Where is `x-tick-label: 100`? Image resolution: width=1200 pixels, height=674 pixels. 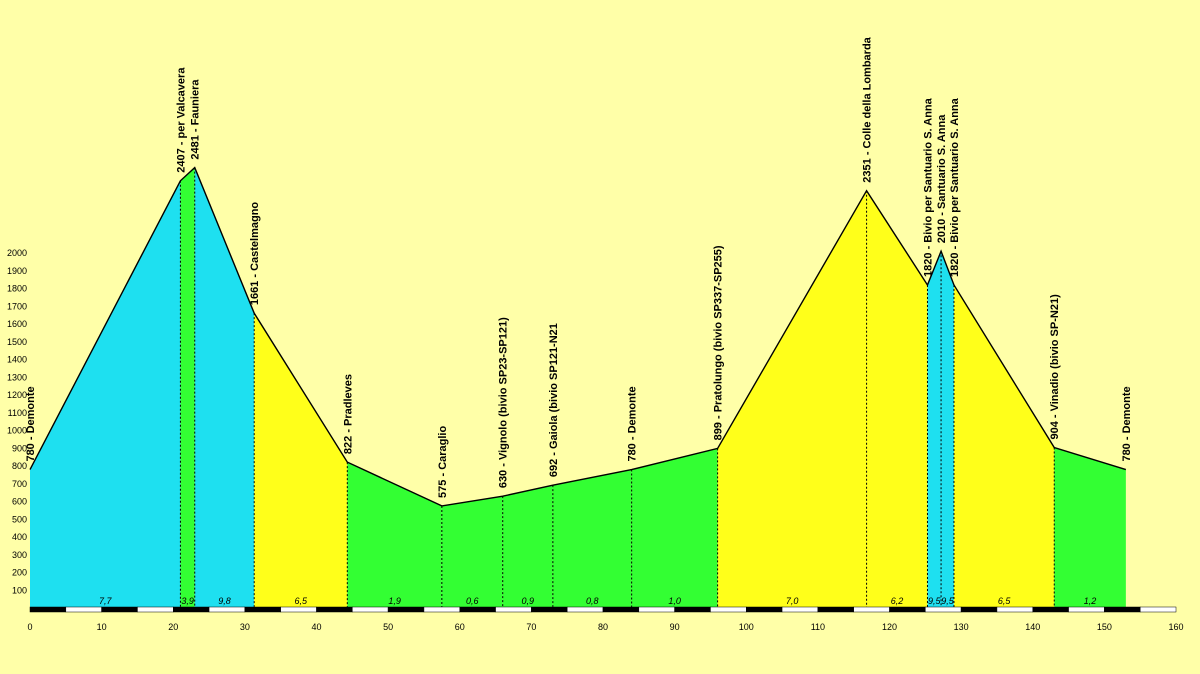
x-tick-label: 100 is located at coordinates (746, 627).